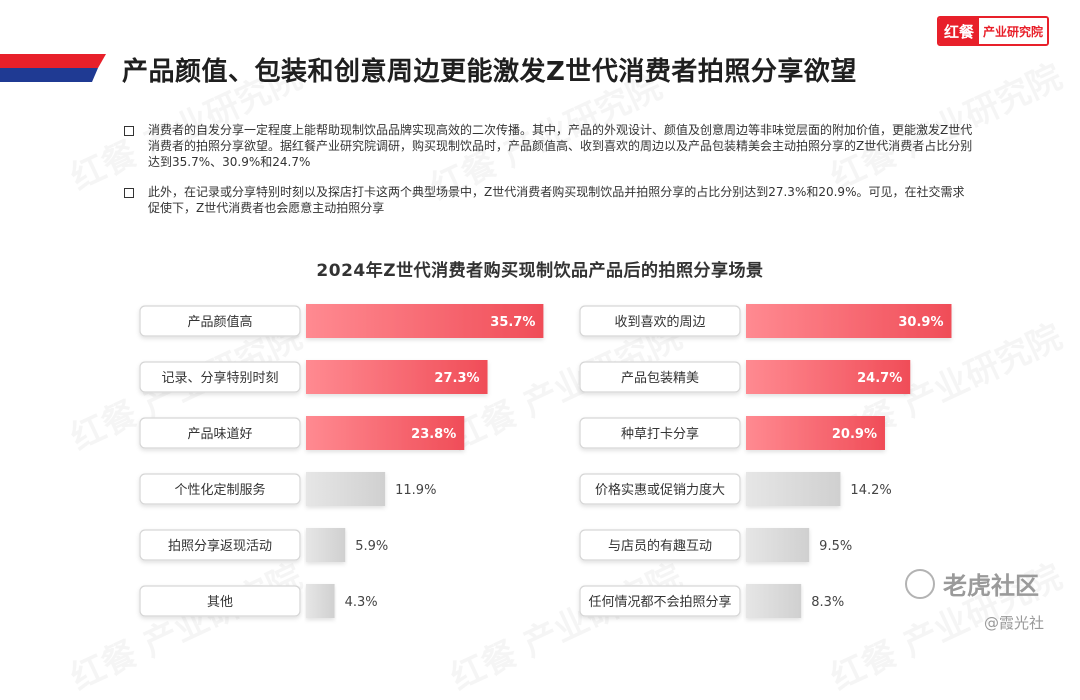  Describe the element at coordinates (920, 583) in the screenshot. I see `social-logo-icon` at that location.